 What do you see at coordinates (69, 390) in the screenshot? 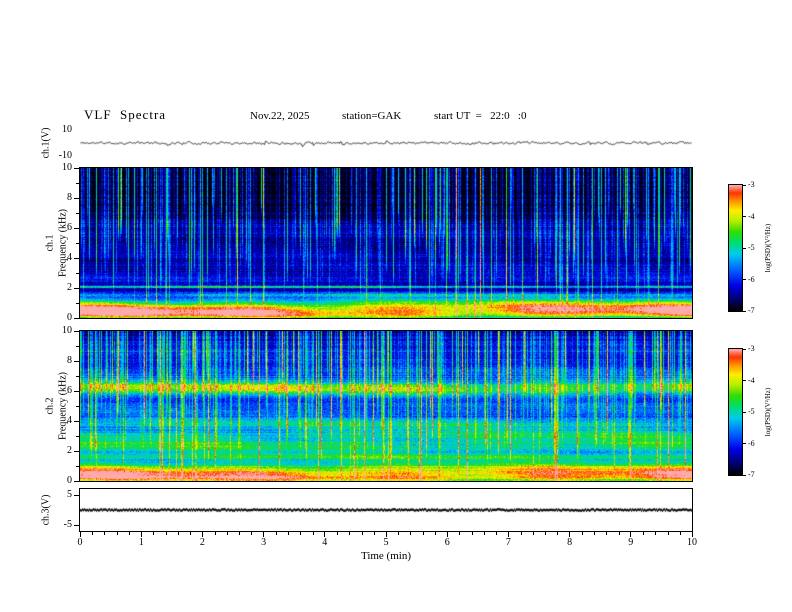
I see `ch2-freq-tick-label: 6` at bounding box center [69, 390].